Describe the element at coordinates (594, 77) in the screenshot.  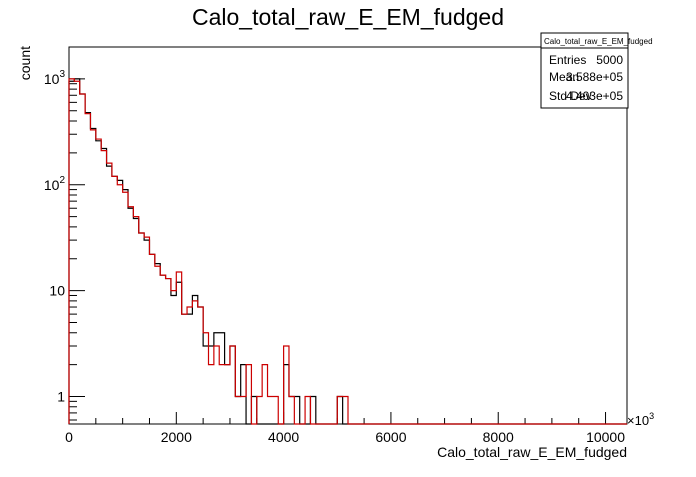
I see `stats-mean-value: 3.588e+05` at that location.